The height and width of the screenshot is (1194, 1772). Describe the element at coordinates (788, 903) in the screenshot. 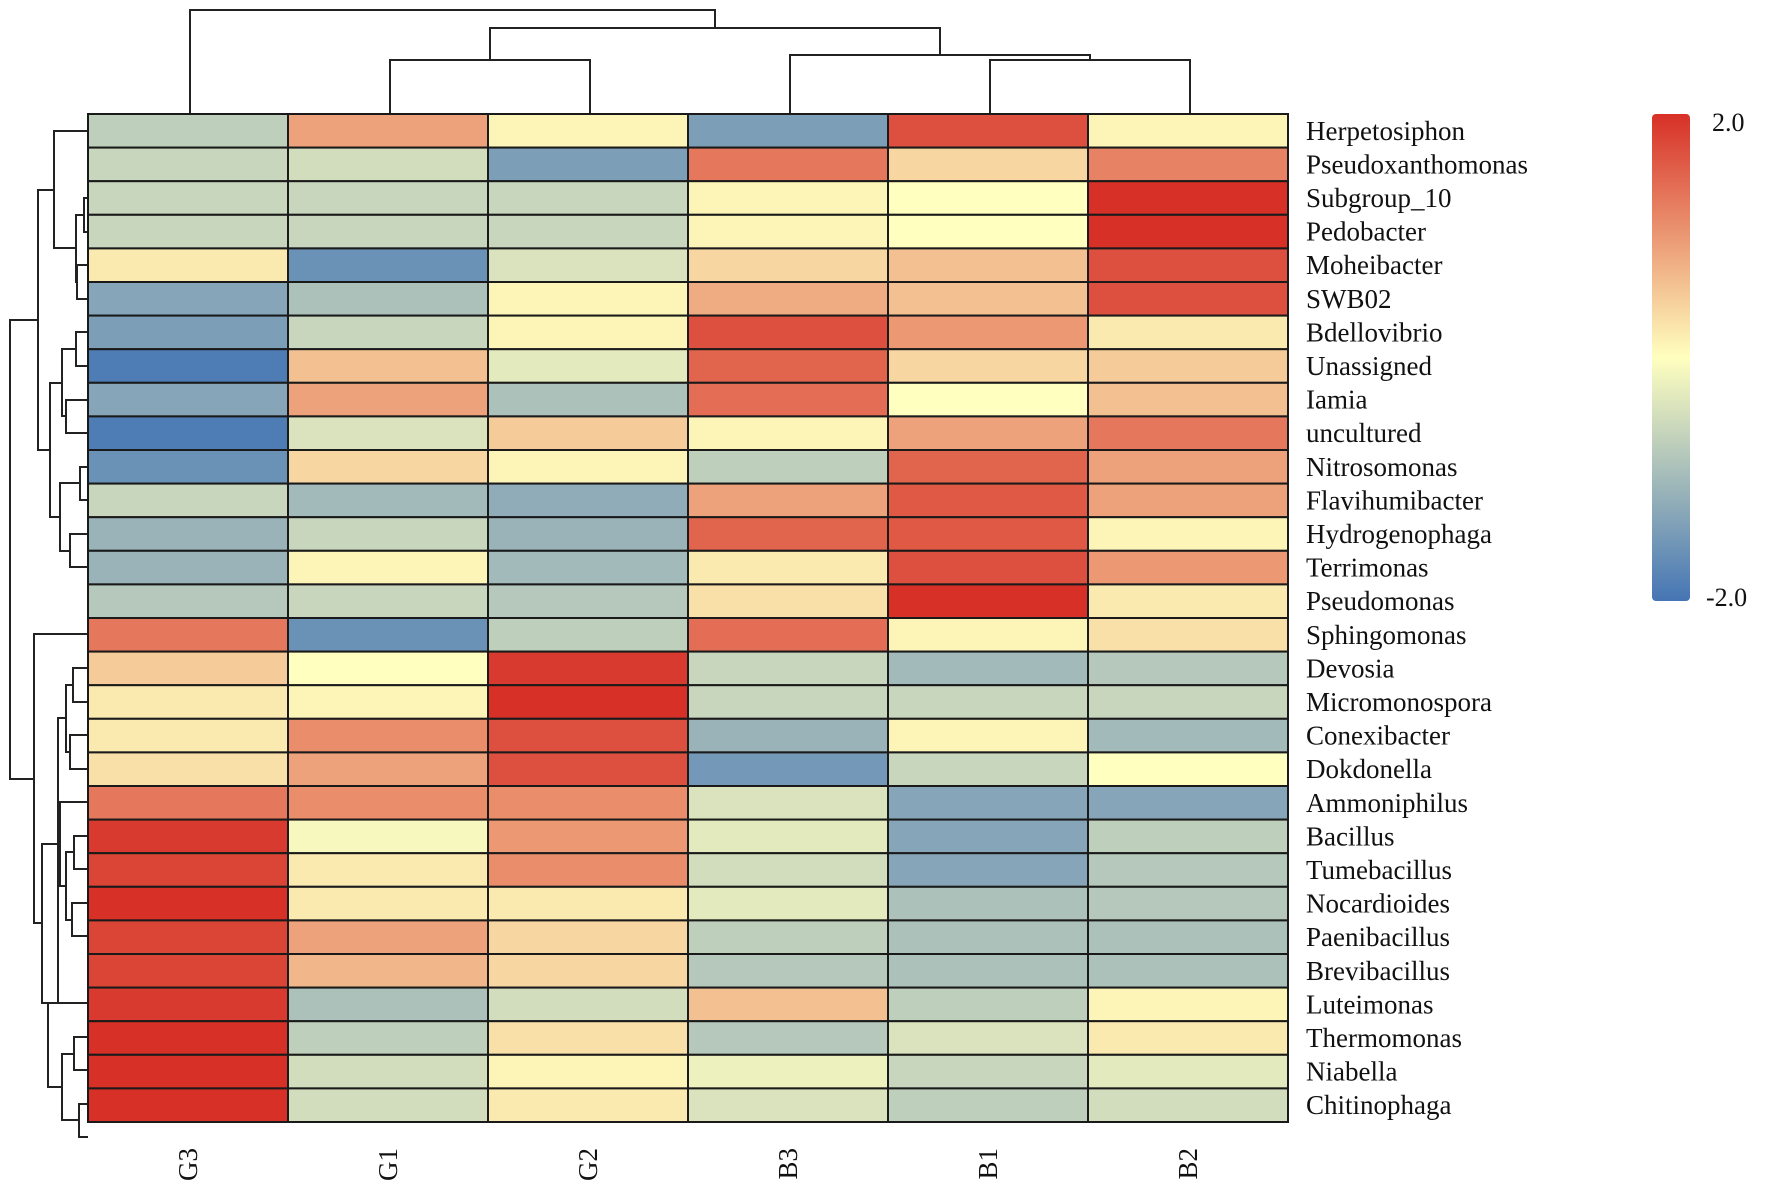

I see `heatmap-cell-Nocardioides-B3` at that location.